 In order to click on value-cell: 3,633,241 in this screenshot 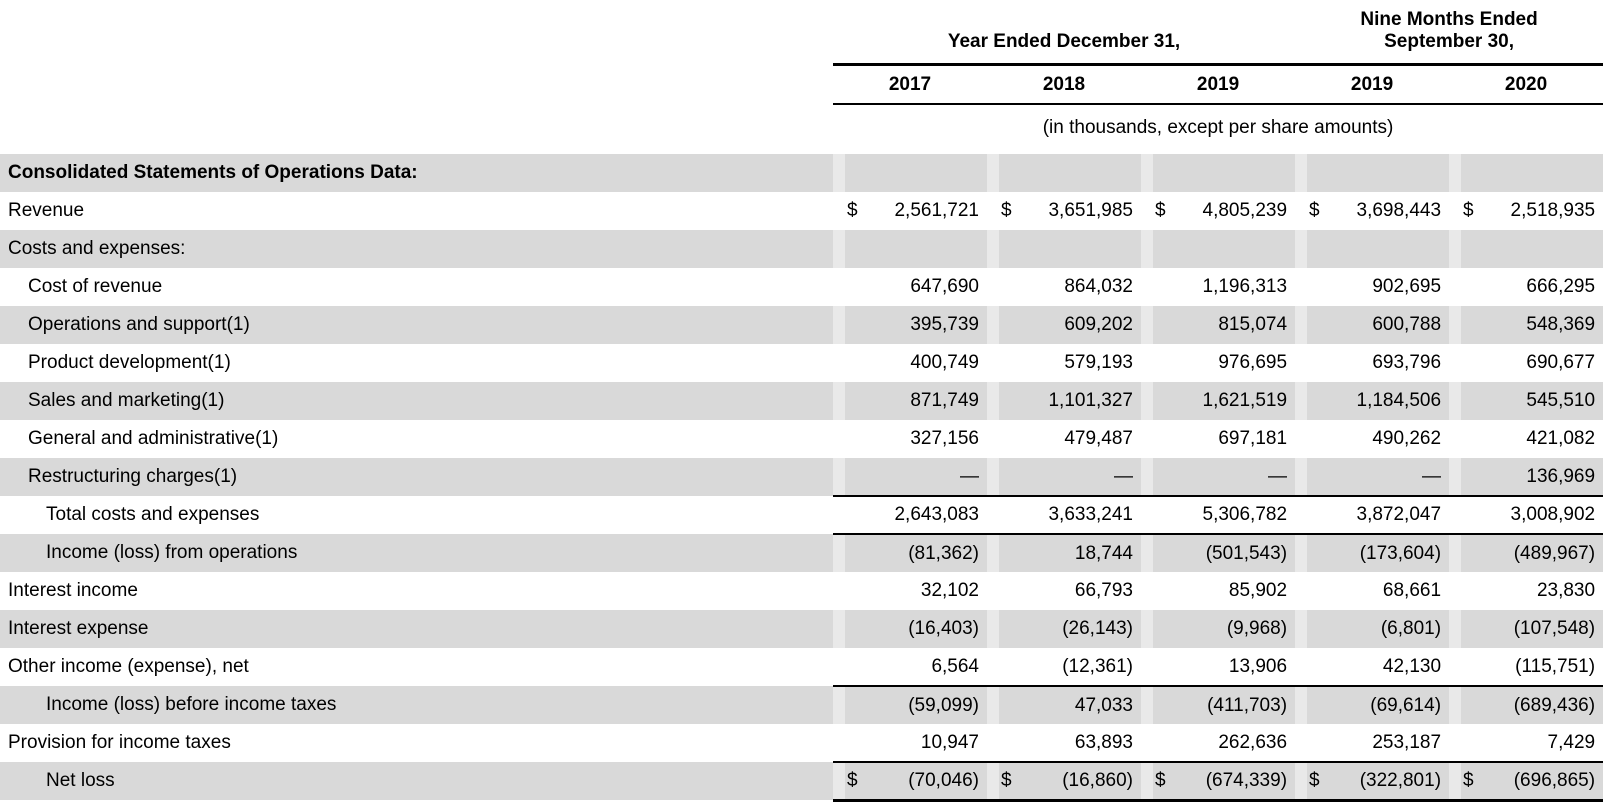, I will do `click(1082, 515)`.